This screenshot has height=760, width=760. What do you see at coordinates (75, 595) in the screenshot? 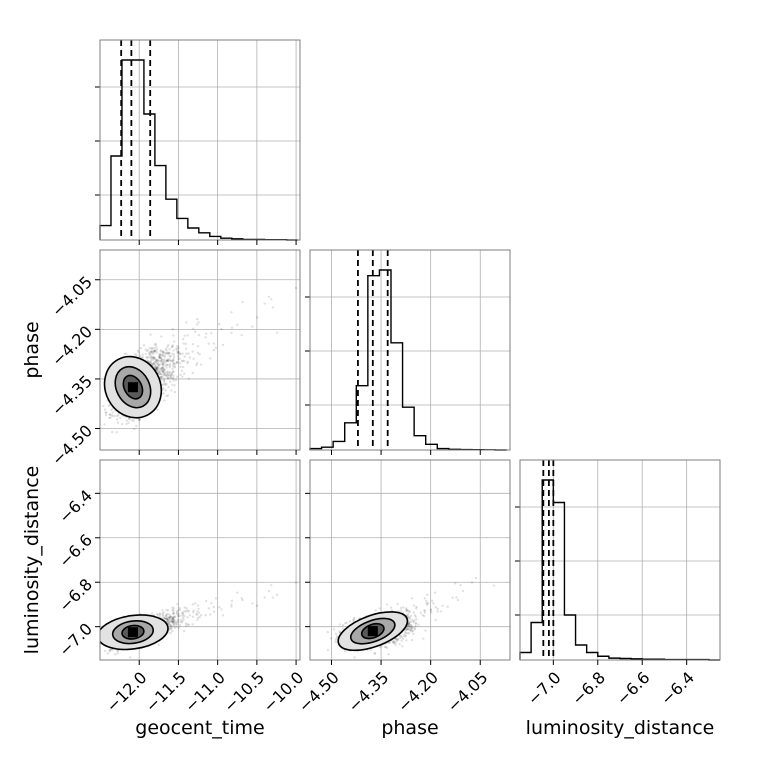
I see `y-tick-label: −6.8` at bounding box center [75, 595].